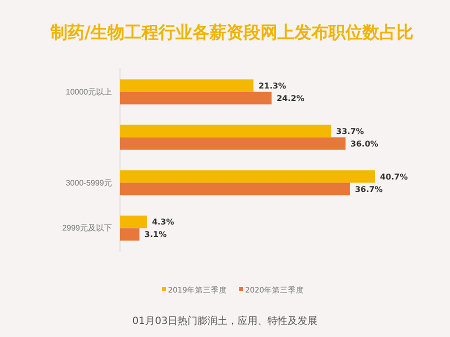  Describe the element at coordinates (394, 177) in the screenshot. I see `data-label: 40.7%` at that location.